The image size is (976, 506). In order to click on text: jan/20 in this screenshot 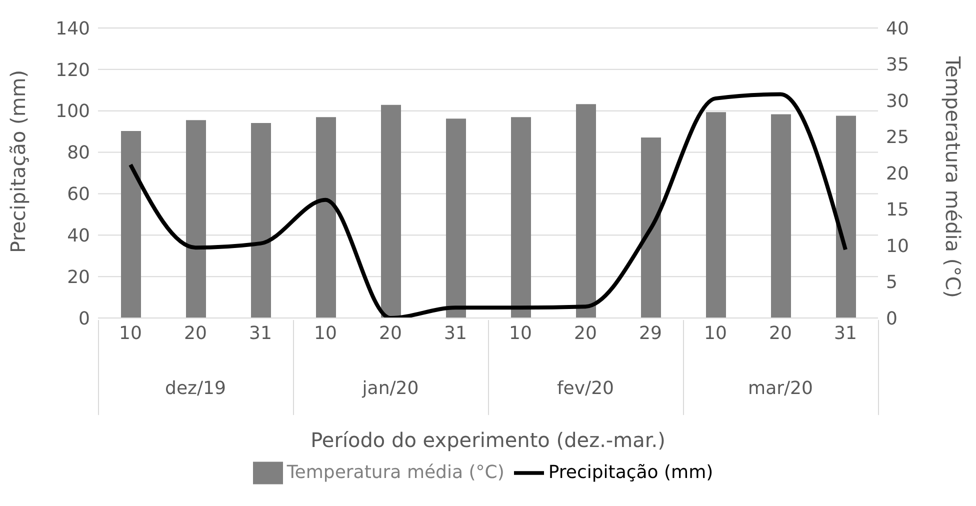, I will do `click(390, 388)`.